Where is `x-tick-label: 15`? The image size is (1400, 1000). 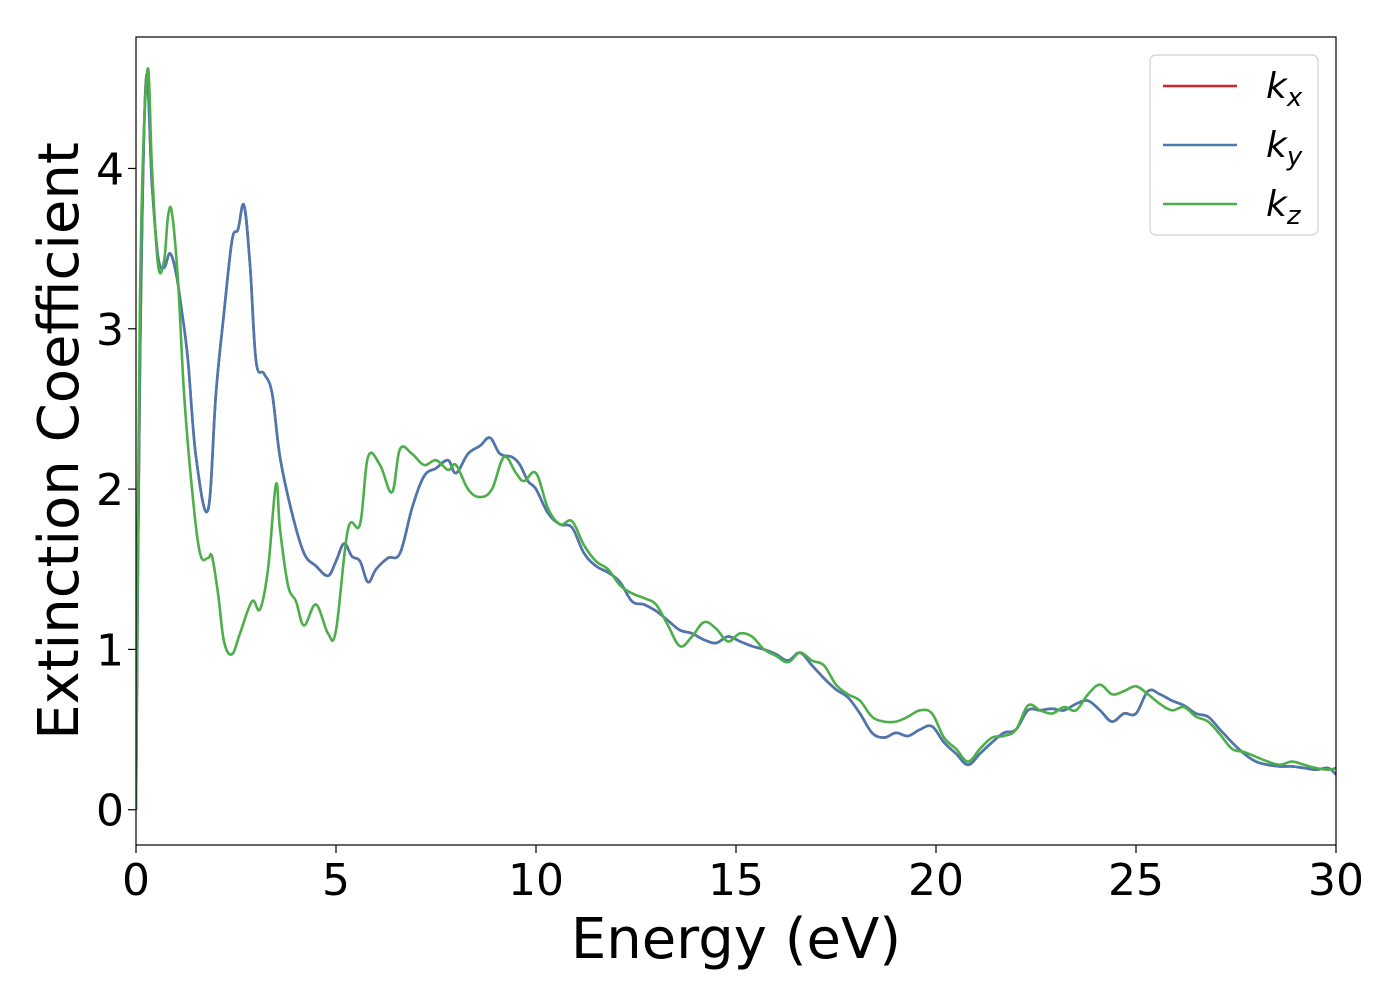
x-tick-label: 15 is located at coordinates (736, 880).